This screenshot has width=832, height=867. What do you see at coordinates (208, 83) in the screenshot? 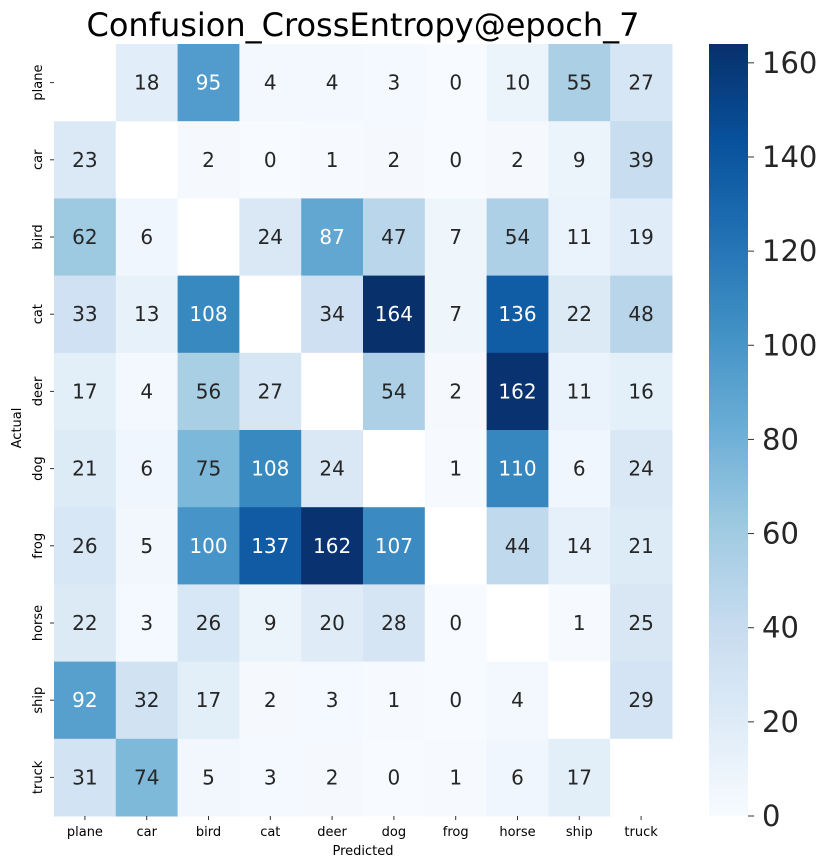
I see `cell-value-label: 95` at bounding box center [208, 83].